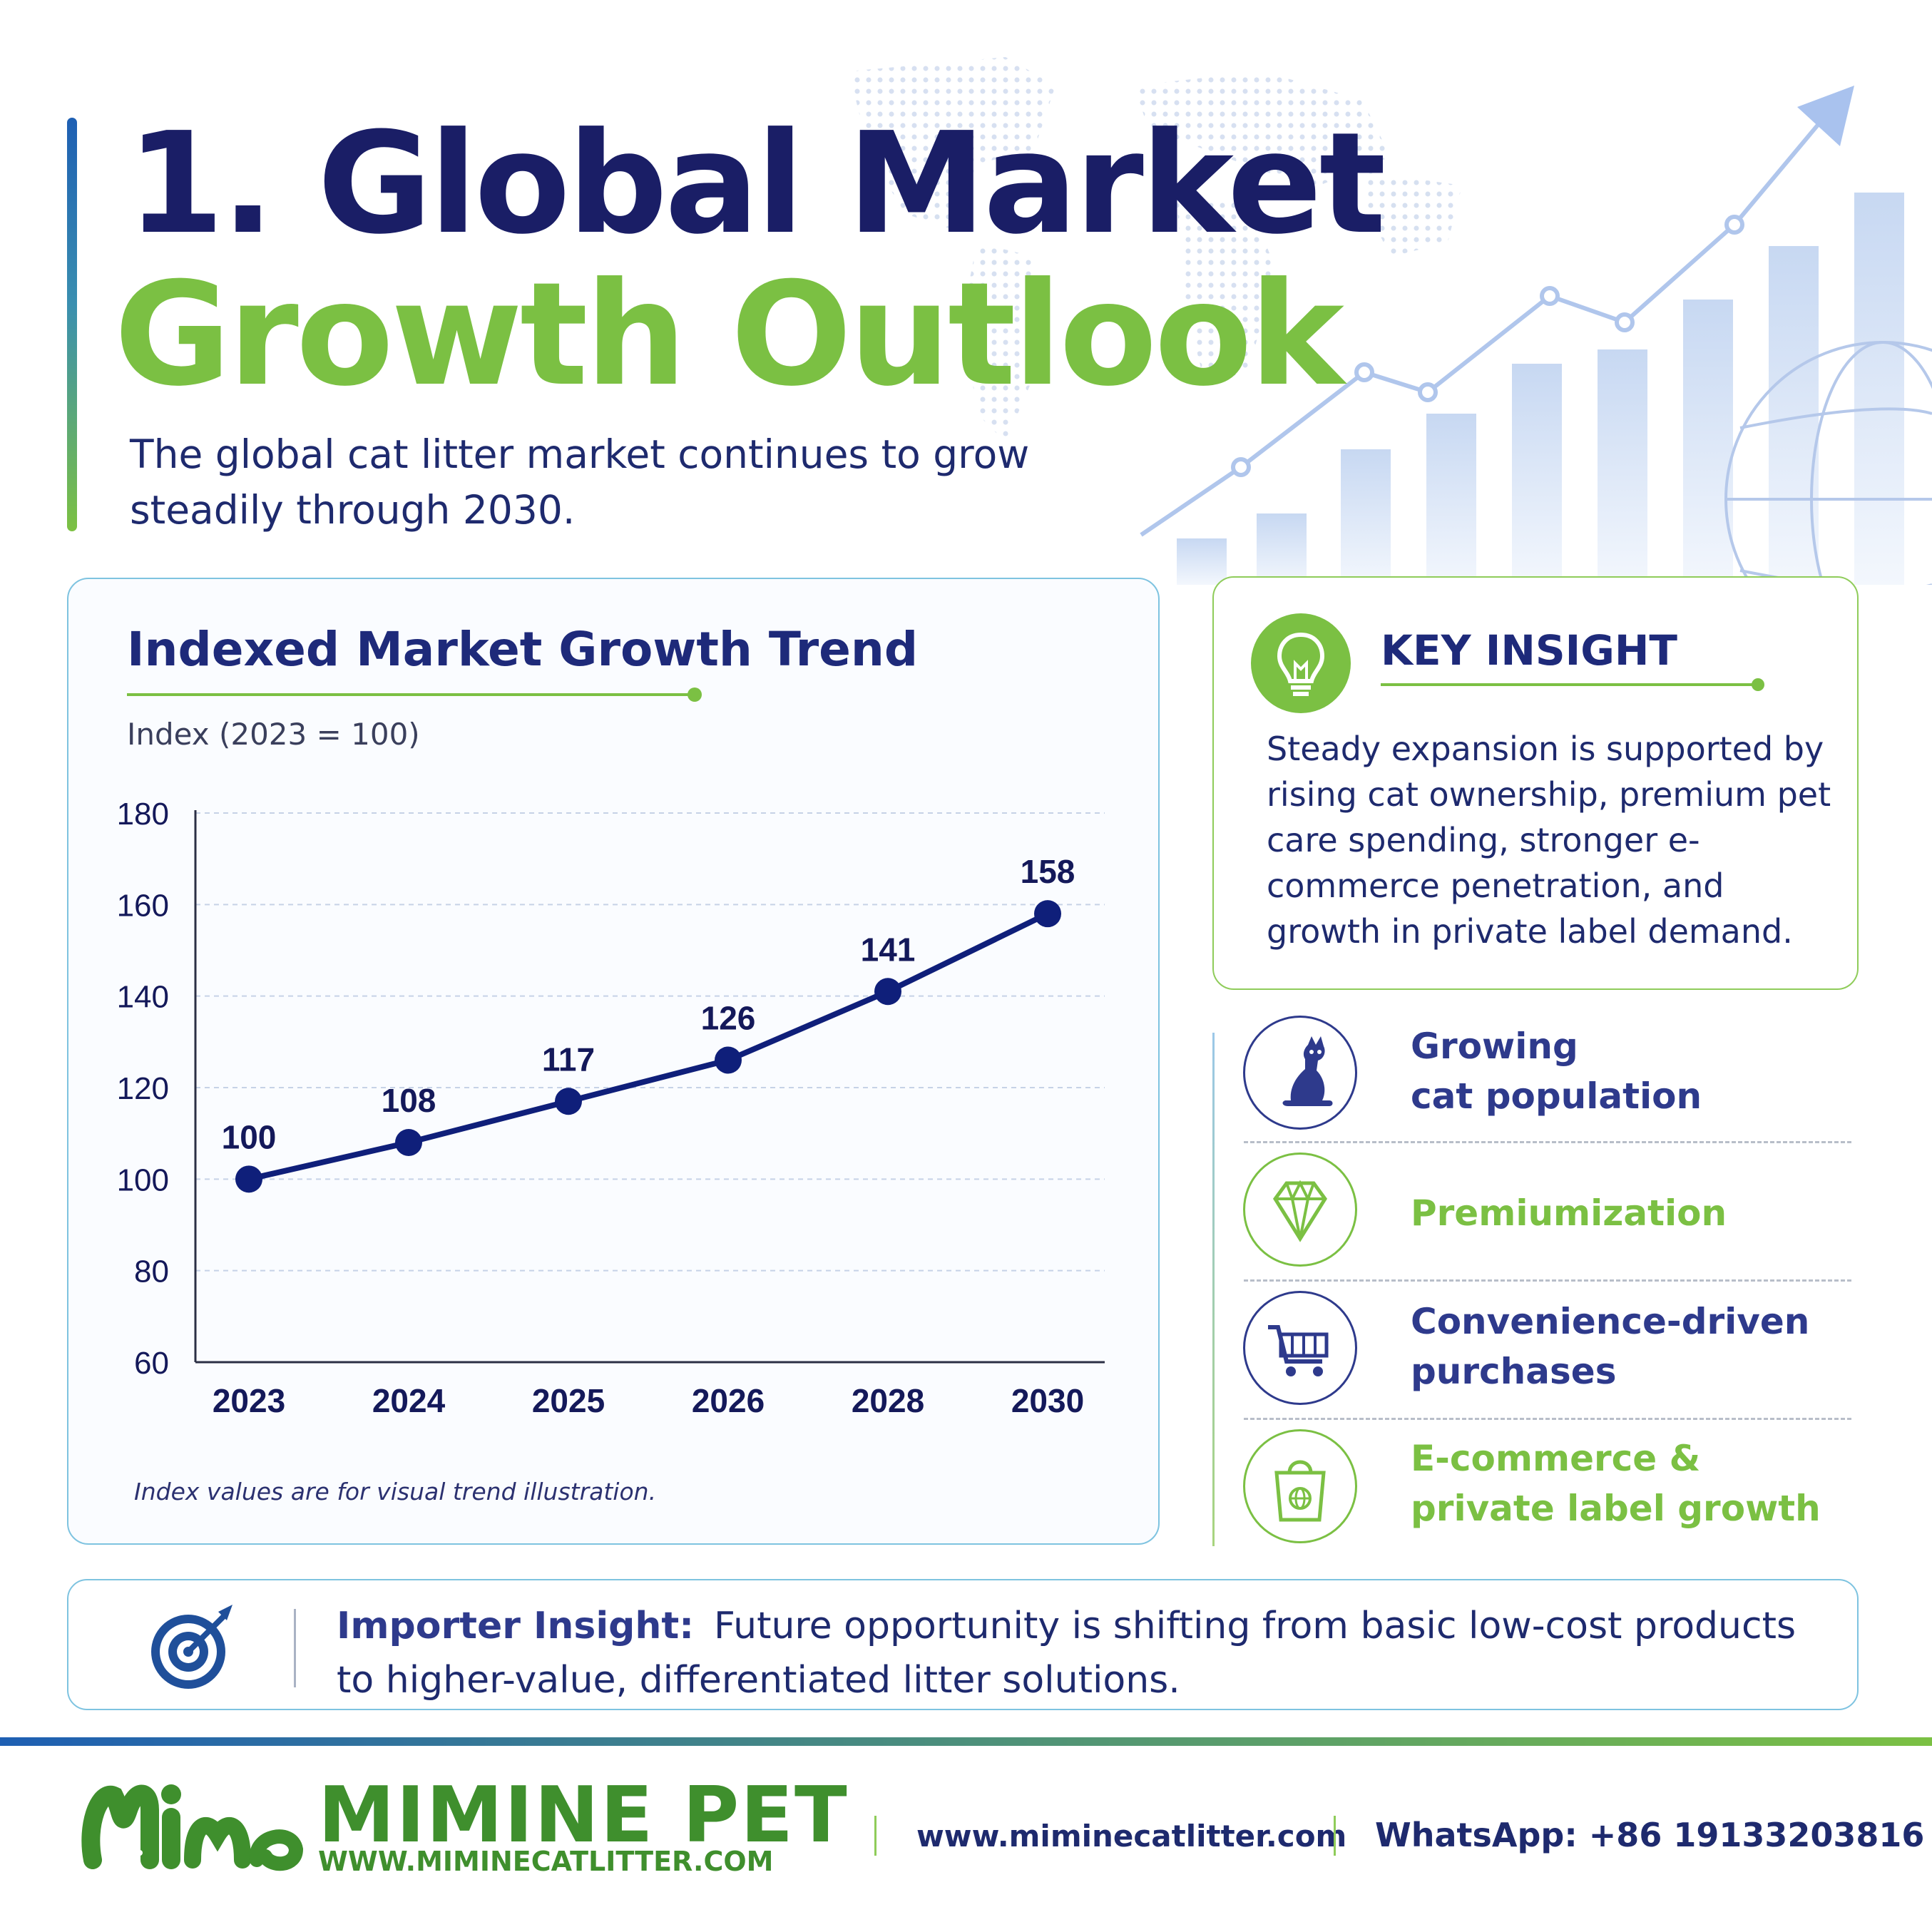  I want to click on importer-insight-card, so click(963, 1644).